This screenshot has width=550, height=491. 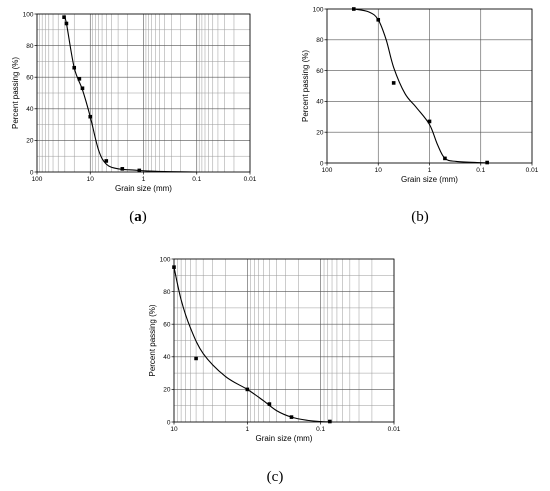 What do you see at coordinates (284, 438) in the screenshot?
I see `x-axis-label-c: Grain size (mm)` at bounding box center [284, 438].